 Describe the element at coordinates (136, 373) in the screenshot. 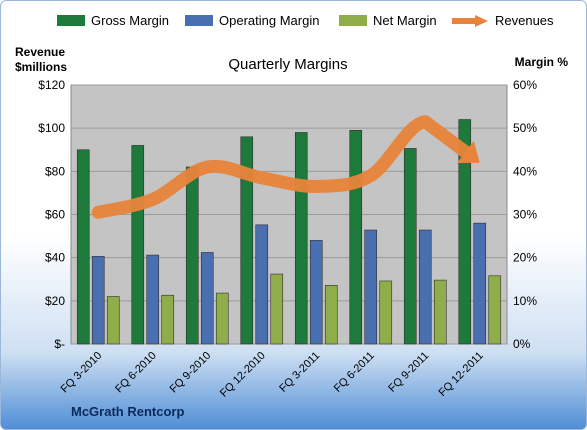

I see `x-tick-label: FQ 6-2010` at that location.